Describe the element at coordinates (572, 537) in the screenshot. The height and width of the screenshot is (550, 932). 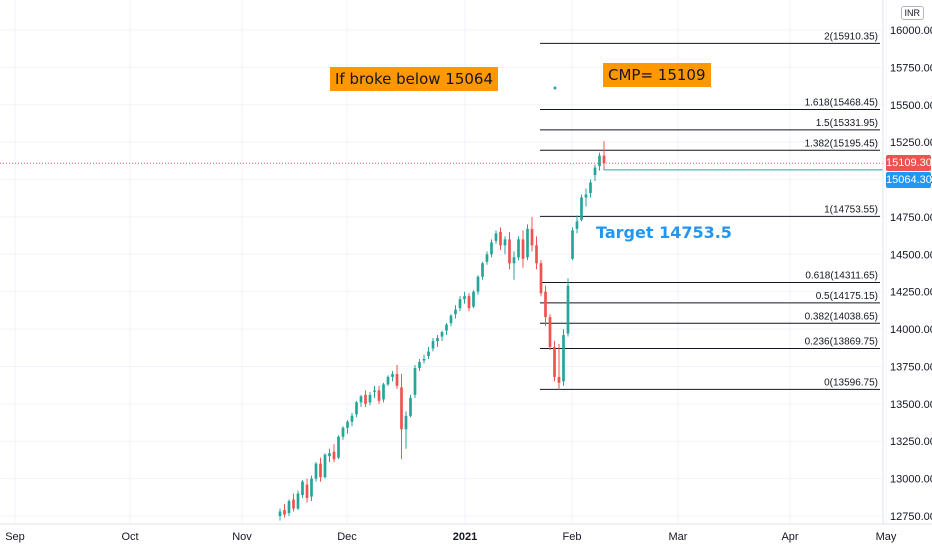
I see `x-tick-label: Feb` at that location.